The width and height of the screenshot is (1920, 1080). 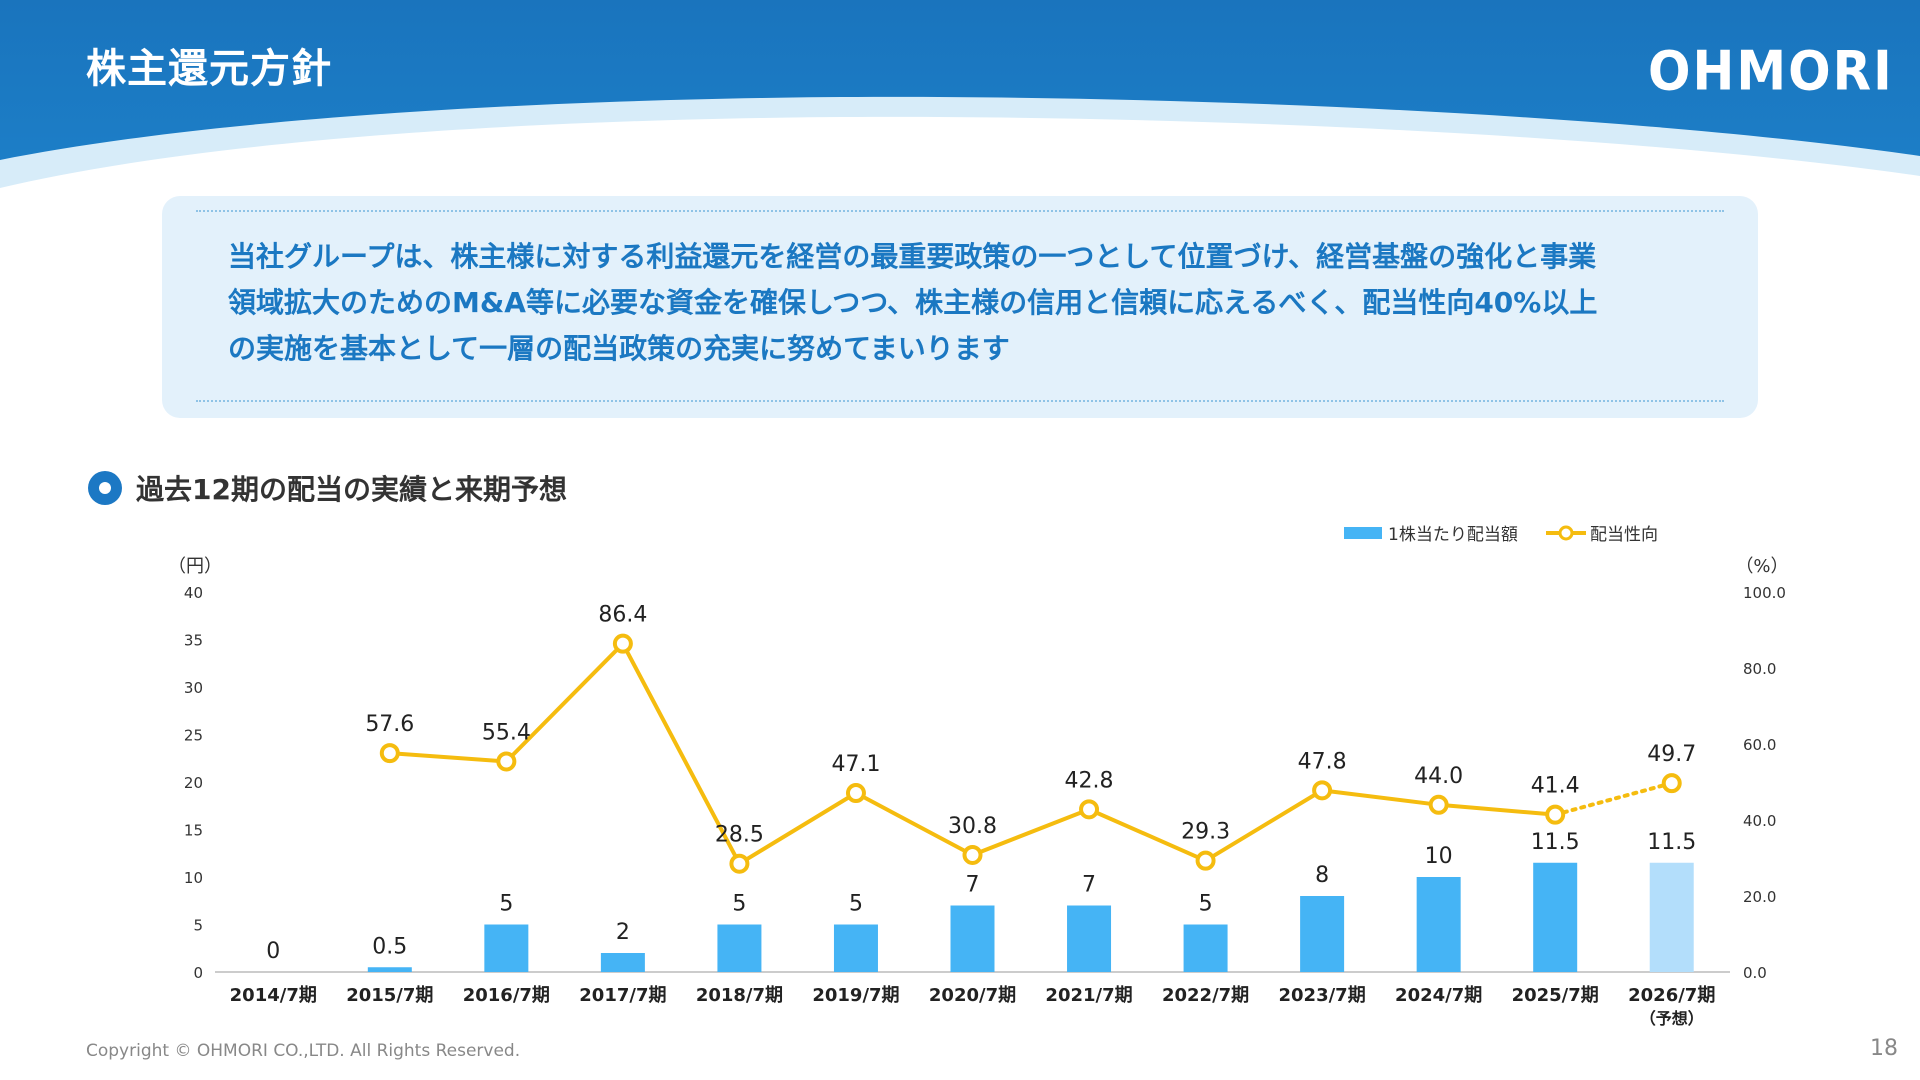 What do you see at coordinates (273, 995) in the screenshot?
I see `x-tick-label: 2014/7期` at bounding box center [273, 995].